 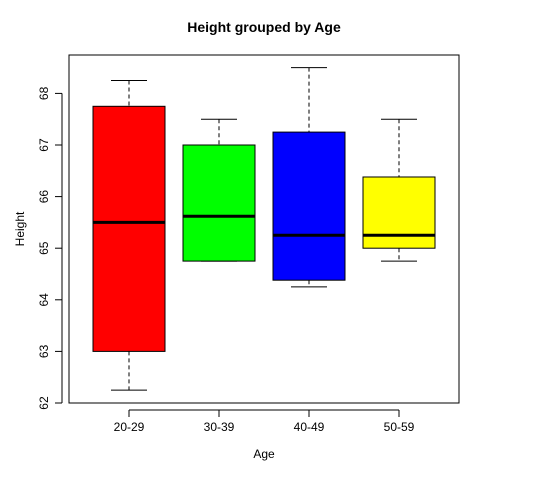 I want to click on x-tick-label: 50-59, so click(x=399, y=427).